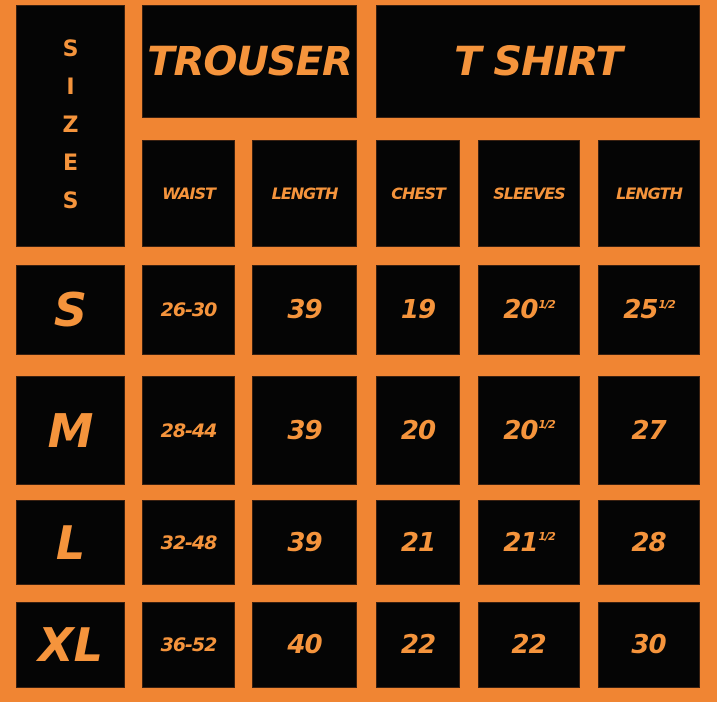 Image resolution: width=717 pixels, height=702 pixels. I want to click on cell-value: SLEEVES, so click(529, 193).